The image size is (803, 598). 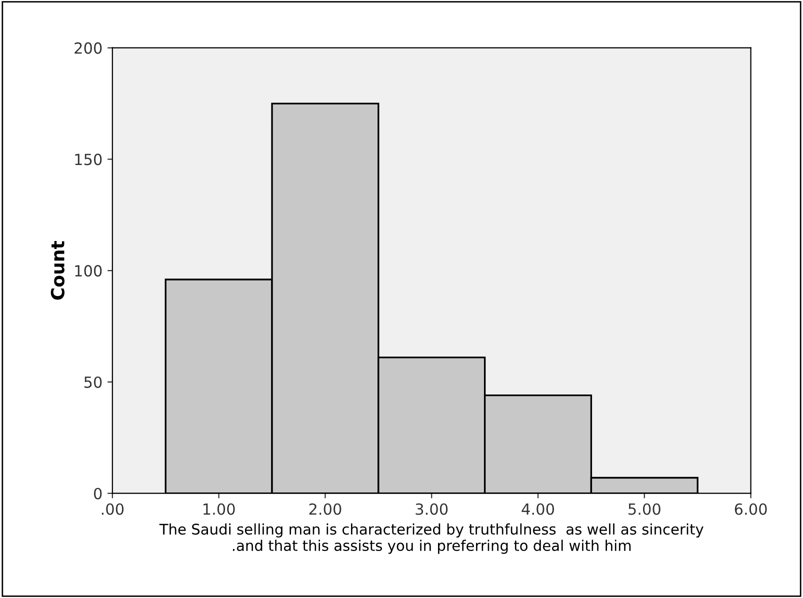 I want to click on x-tick-label: 2.00, so click(x=325, y=509).